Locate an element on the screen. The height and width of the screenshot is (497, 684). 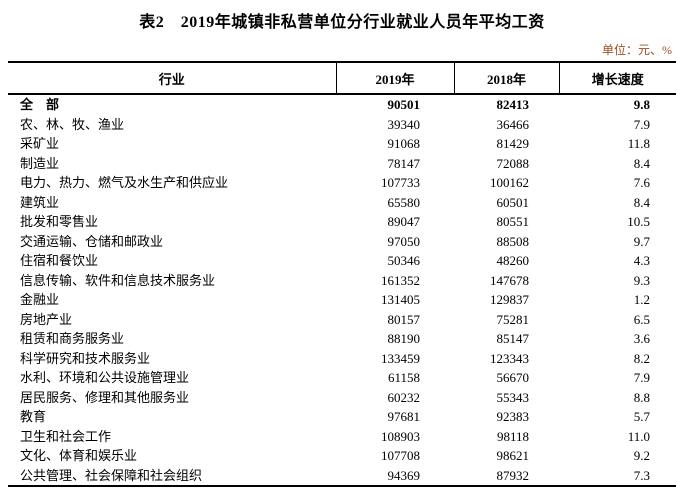
industry-cell: 科学研究和技术服务业 is located at coordinates (85, 358).